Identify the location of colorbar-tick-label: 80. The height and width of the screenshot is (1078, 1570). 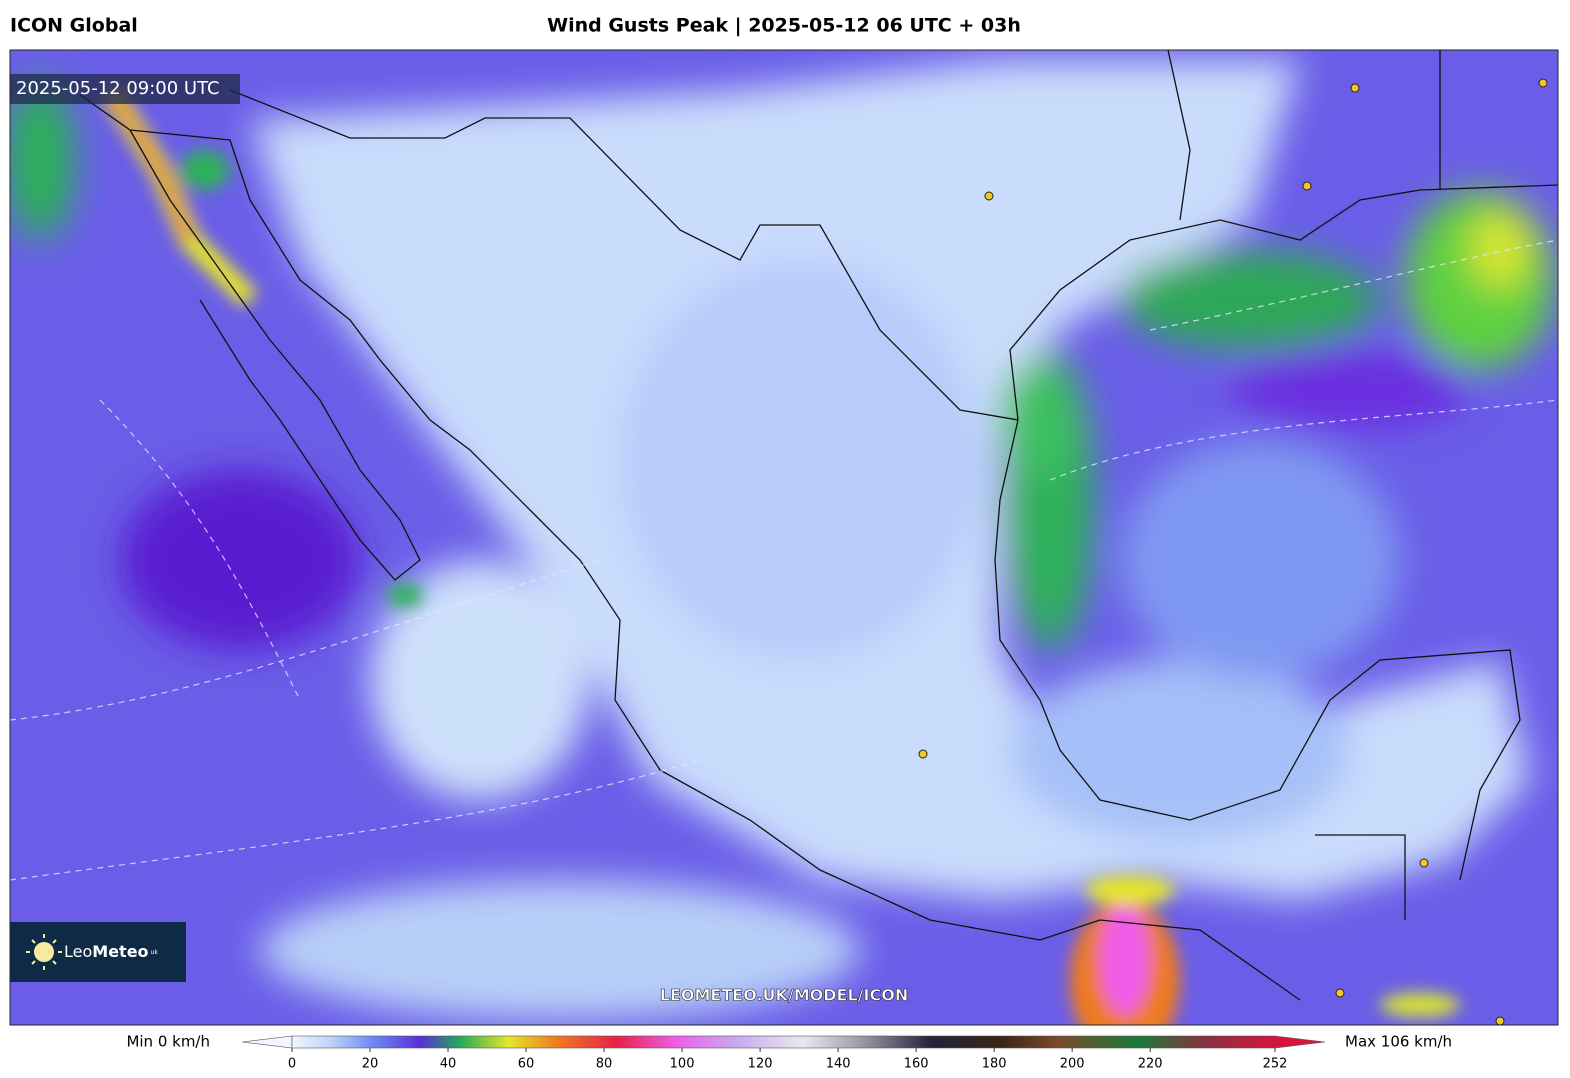
(604, 1064).